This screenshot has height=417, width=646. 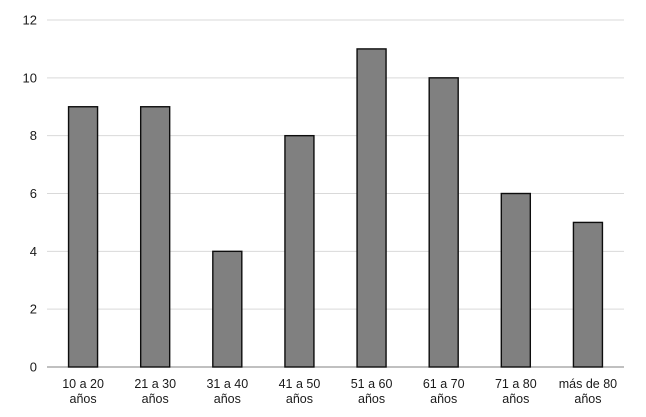 I want to click on y-tick-label: 4, so click(x=33, y=251).